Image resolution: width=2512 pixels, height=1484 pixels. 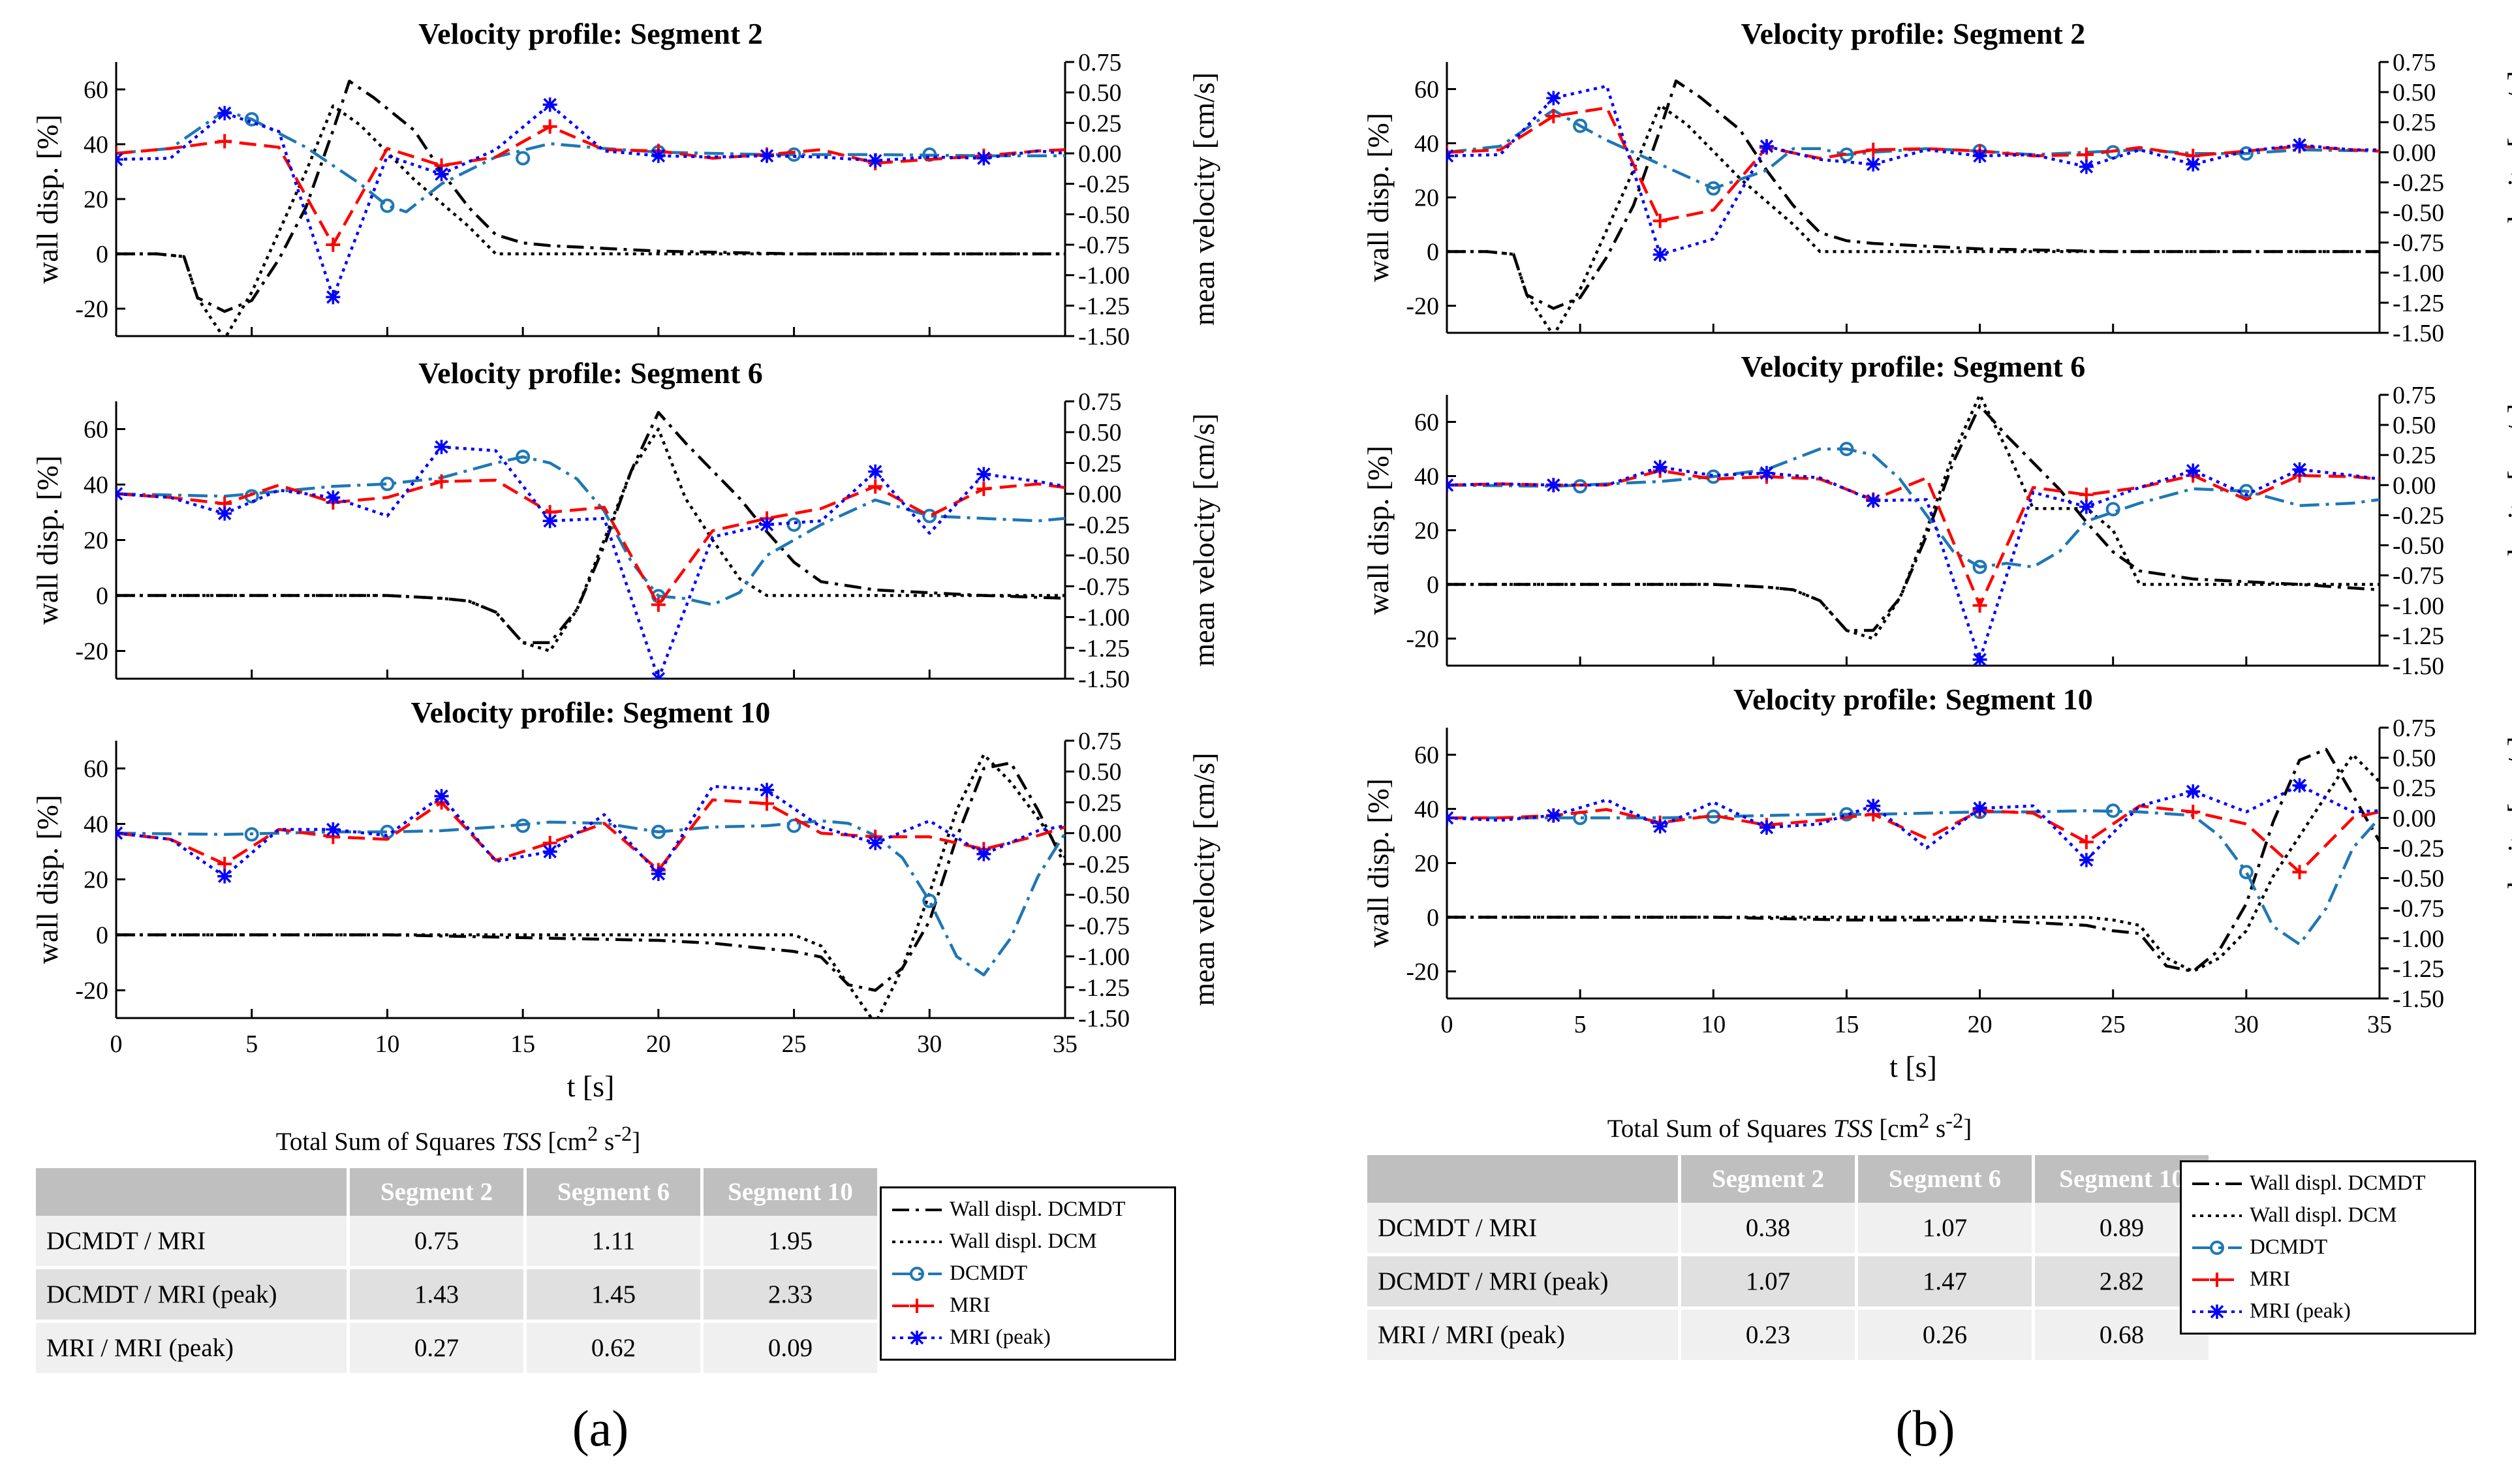 What do you see at coordinates (930, 1044) in the screenshot?
I see `x-tick-label: 30` at bounding box center [930, 1044].